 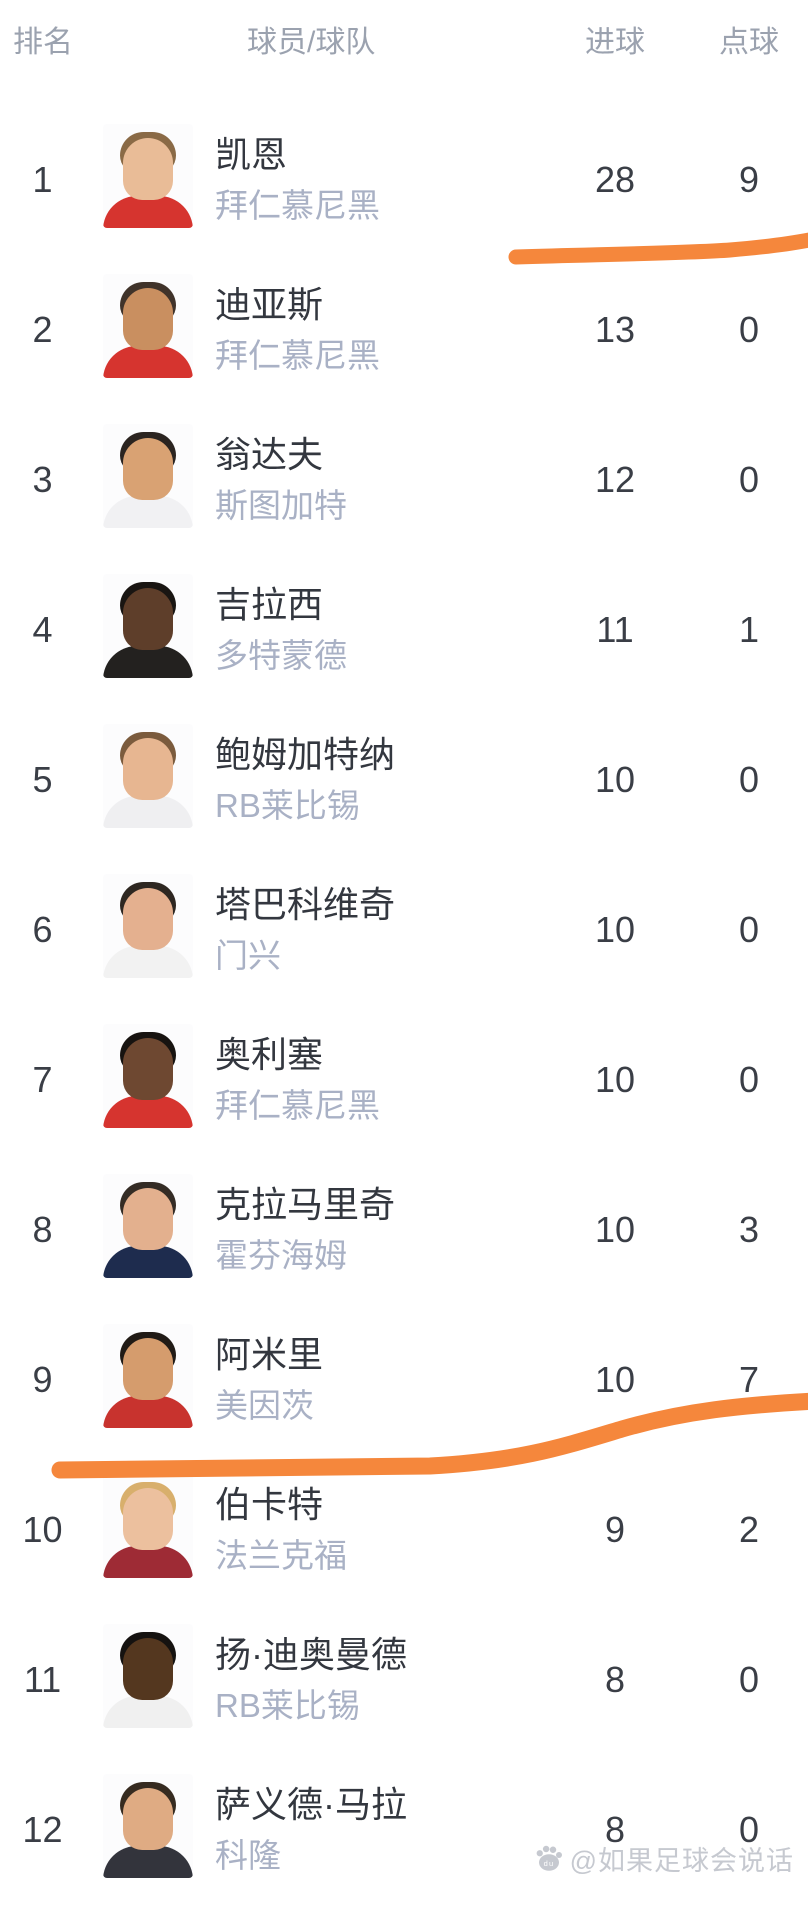 What do you see at coordinates (269, 1504) in the screenshot?
I see `player-name: 伯卡特` at bounding box center [269, 1504].